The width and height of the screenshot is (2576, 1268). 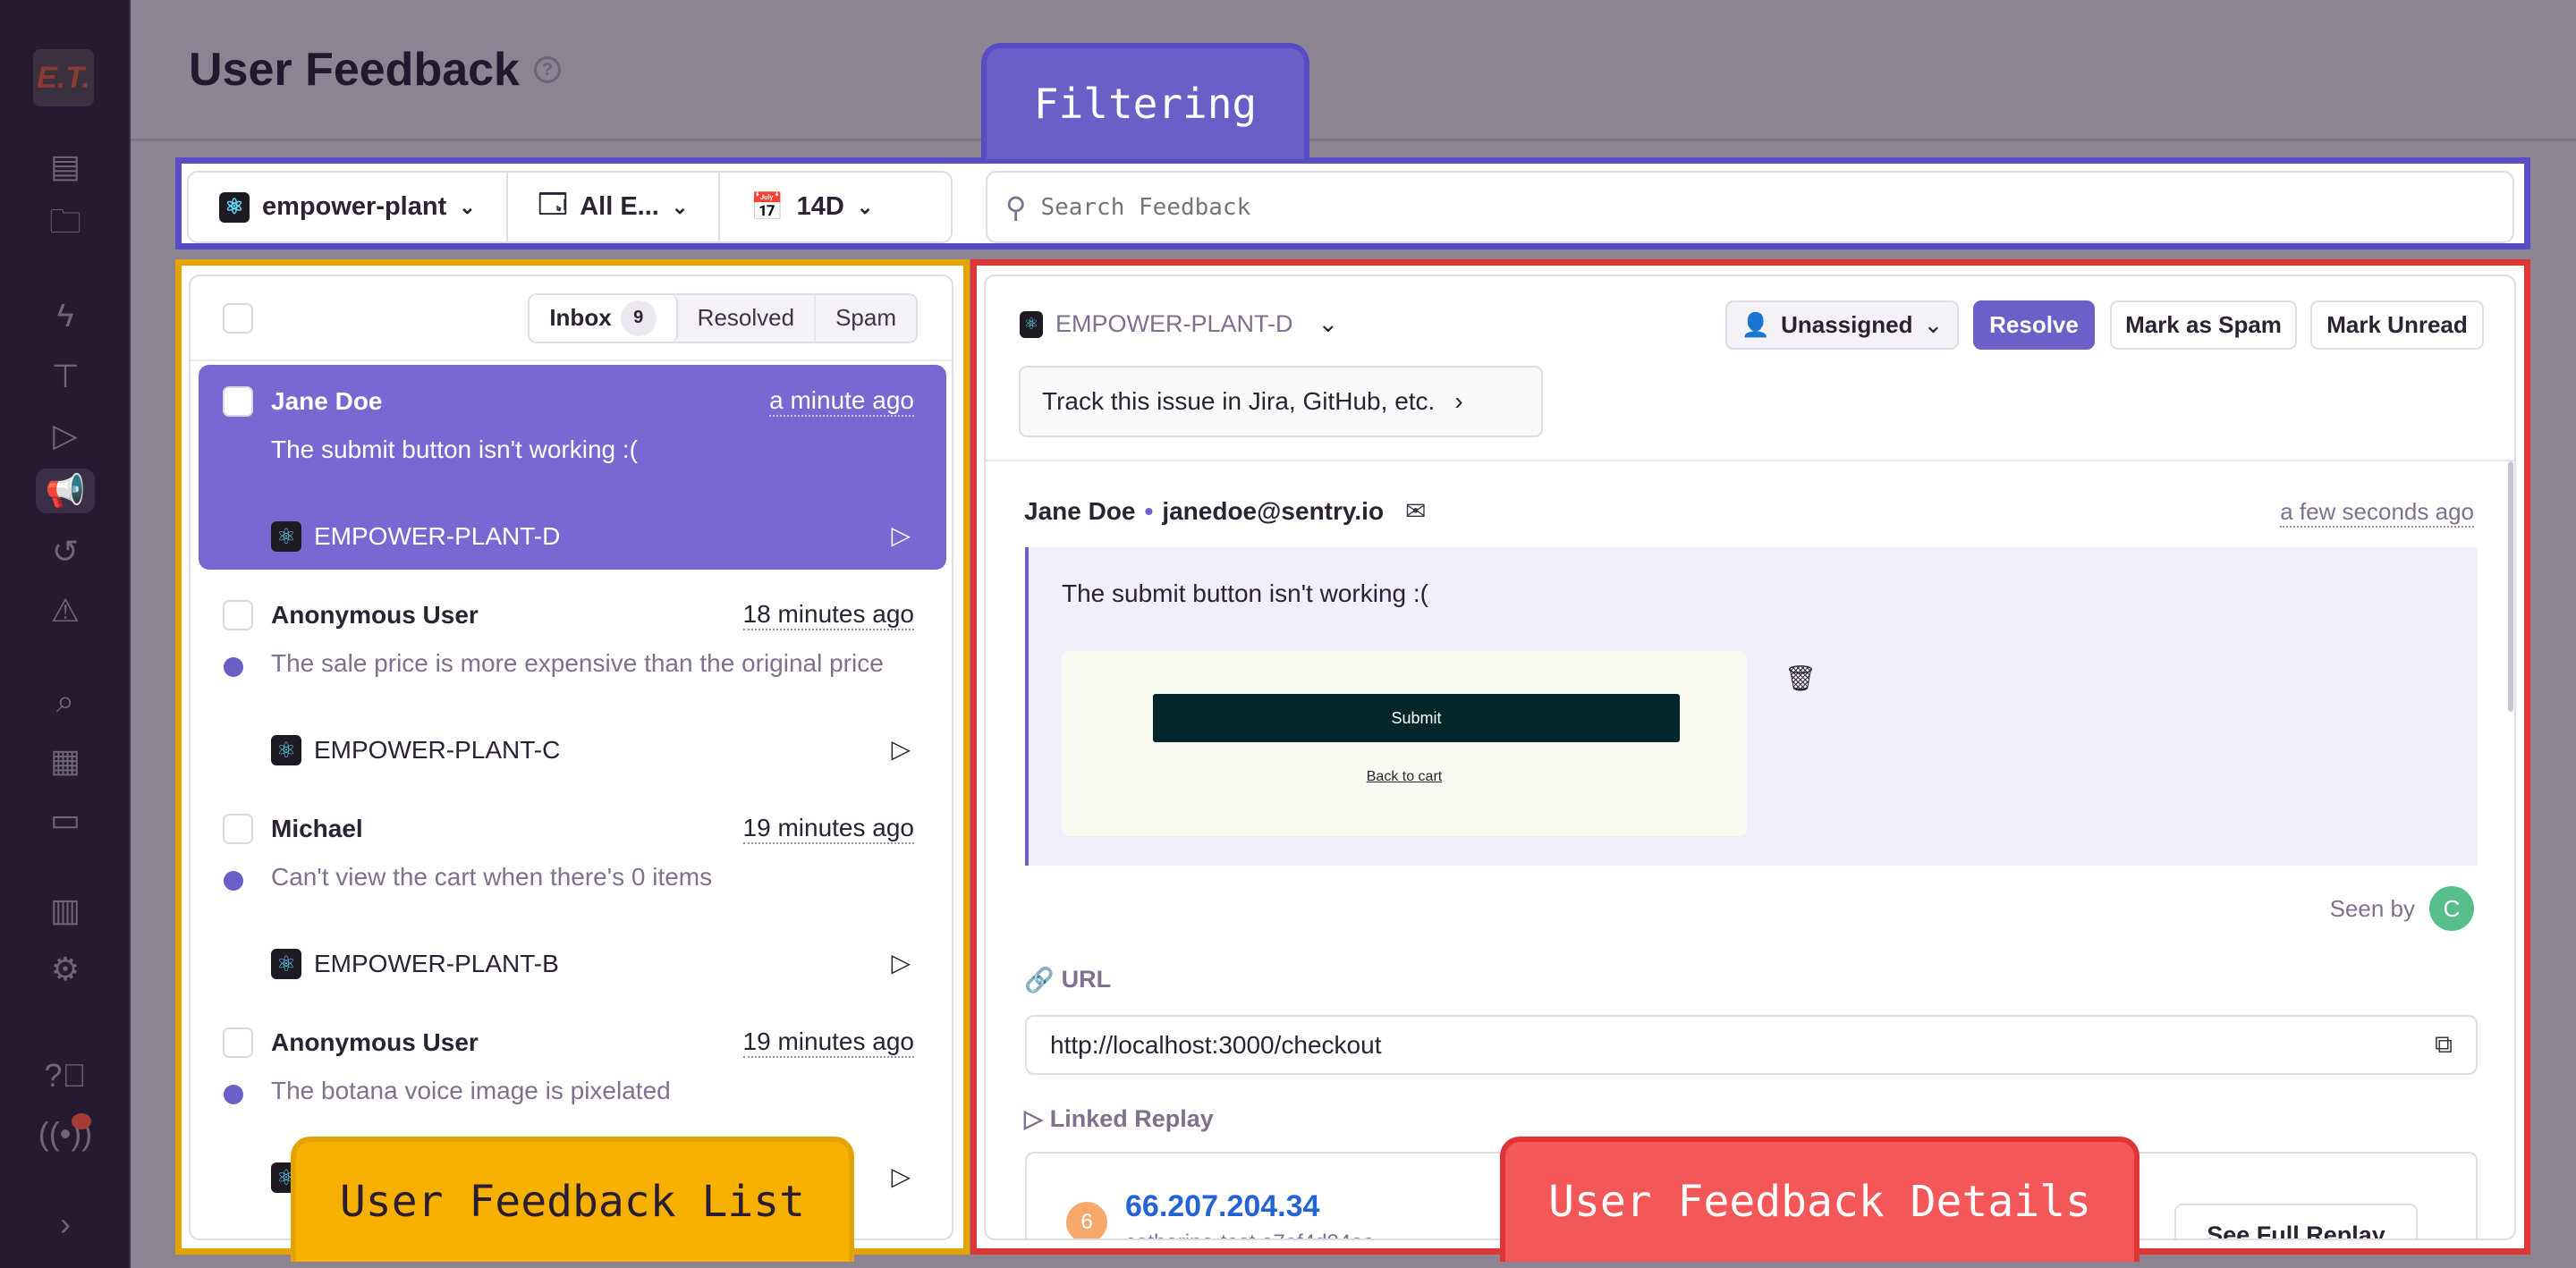 What do you see at coordinates (1756, 324) in the screenshot?
I see `user-icon: 👤` at bounding box center [1756, 324].